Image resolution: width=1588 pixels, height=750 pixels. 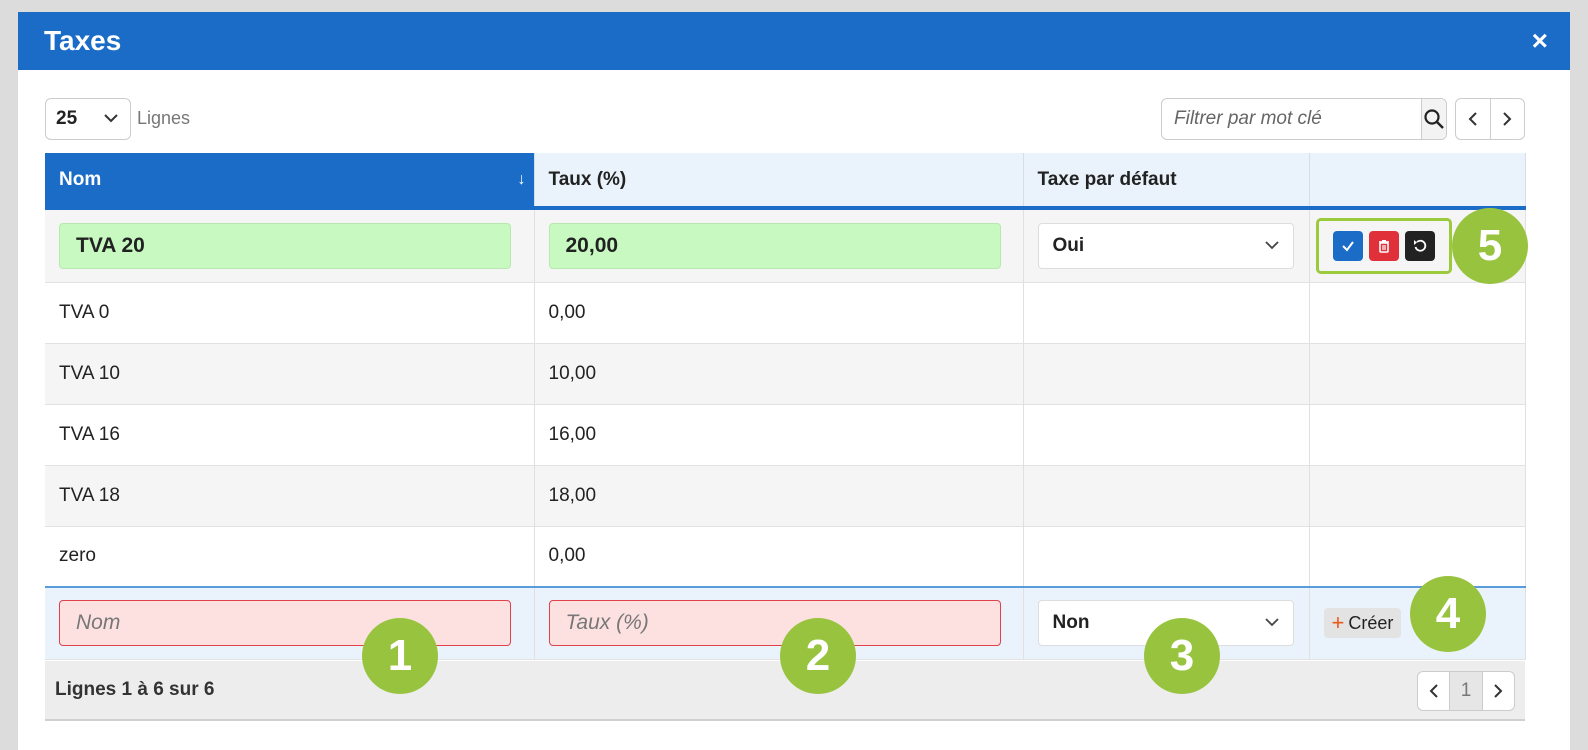 I want to click on undo-button, so click(x=1419, y=245).